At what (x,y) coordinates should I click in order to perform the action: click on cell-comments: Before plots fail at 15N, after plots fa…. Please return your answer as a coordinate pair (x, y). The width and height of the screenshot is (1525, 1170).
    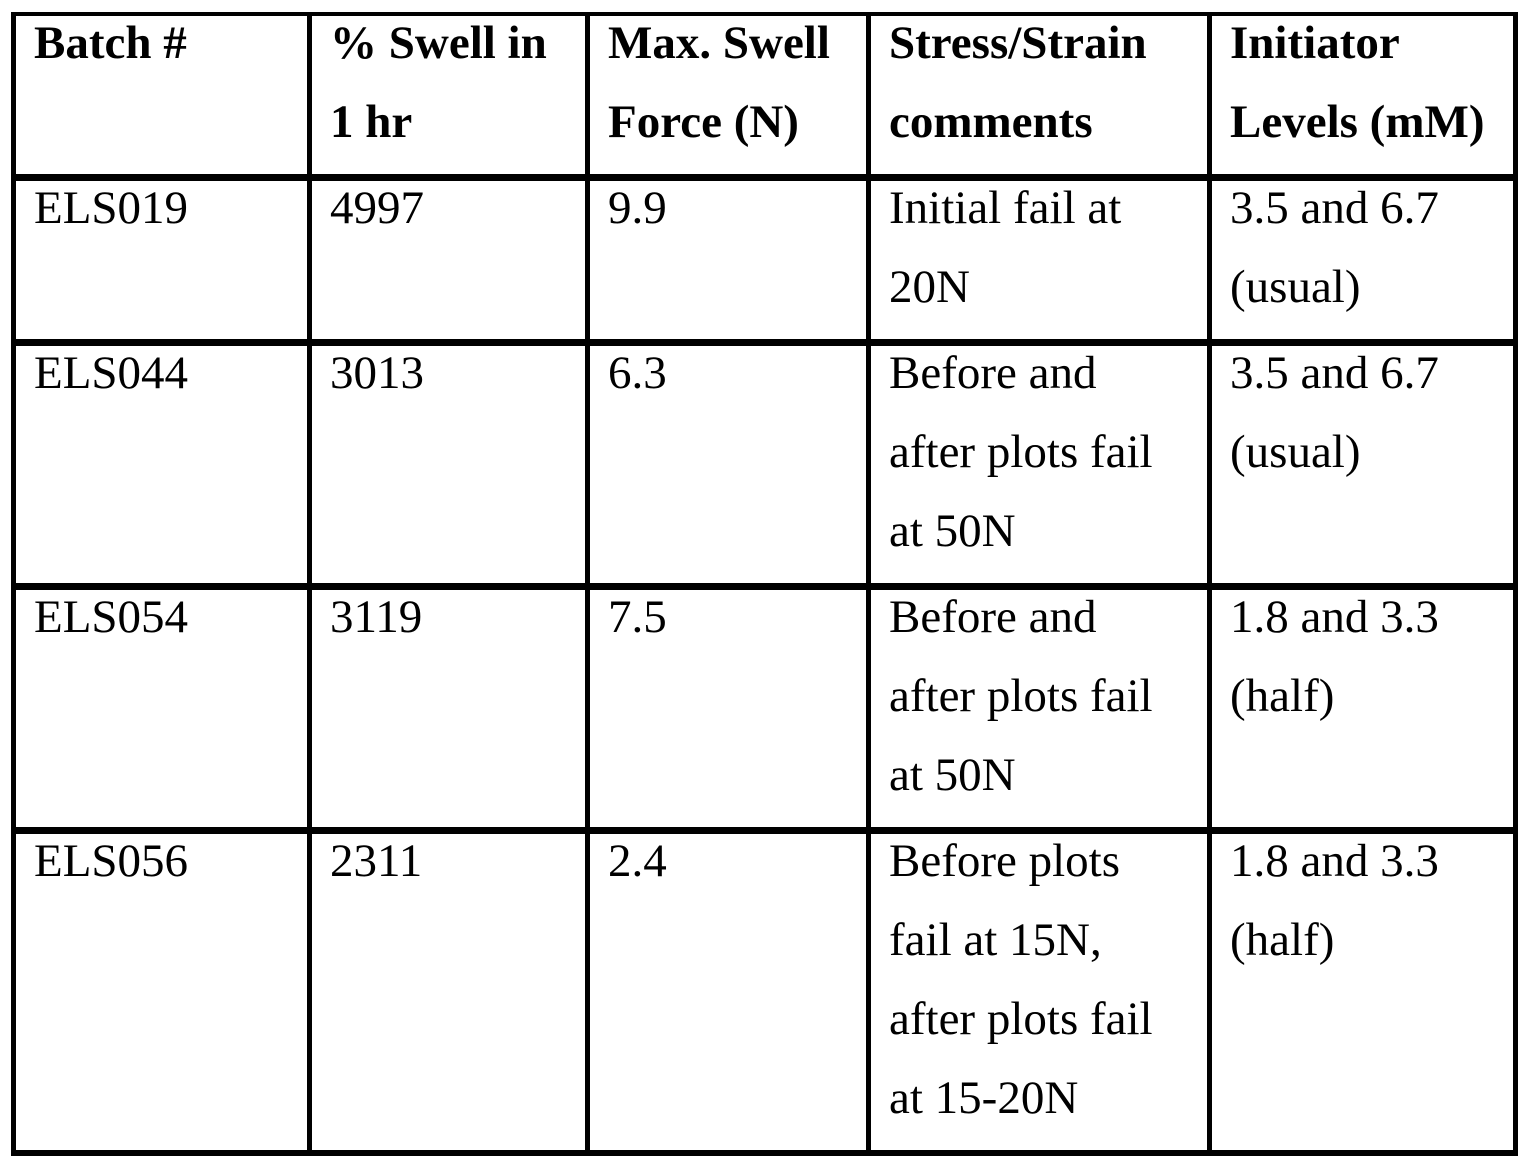
    Looking at the image, I should click on (1039, 993).